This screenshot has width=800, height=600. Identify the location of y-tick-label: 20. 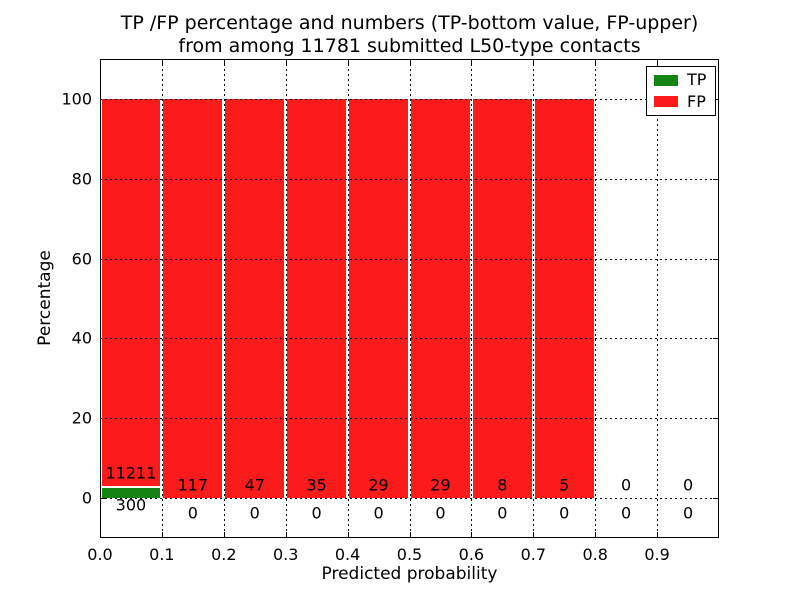
(81, 418).